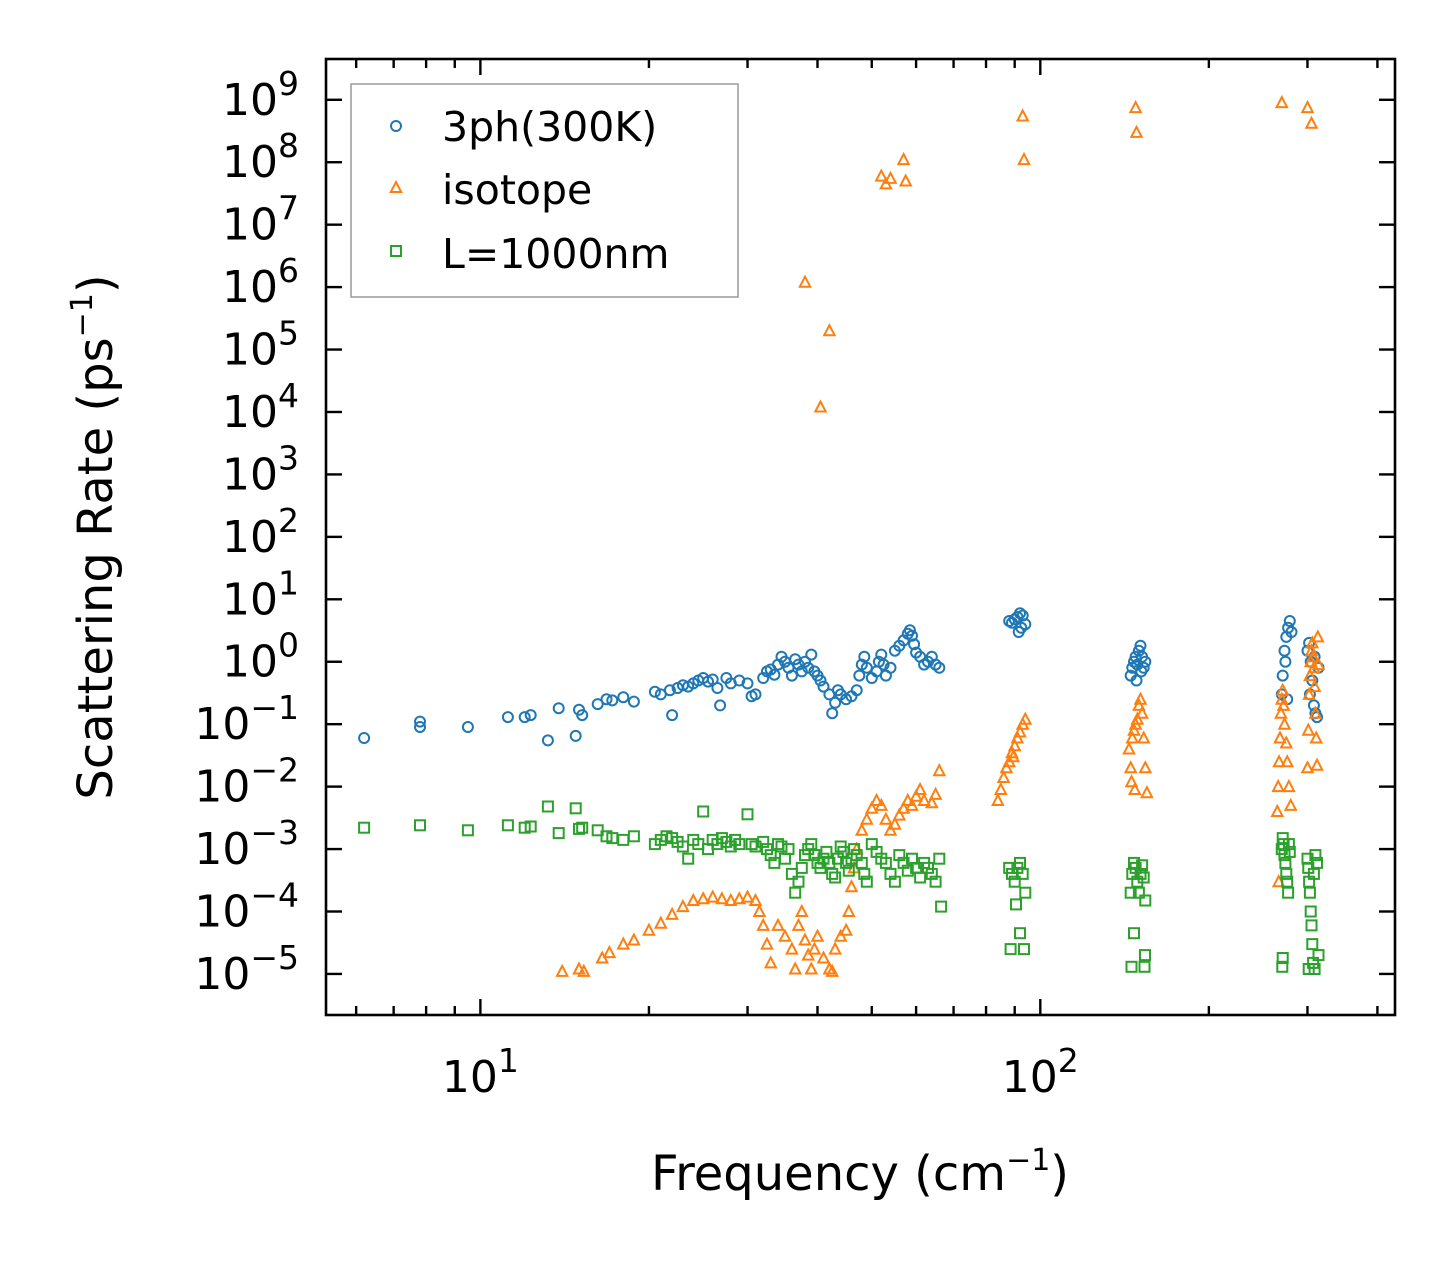 The height and width of the screenshot is (1265, 1455). I want to click on y-tick-label: 10⁻⁵, so click(246, 969).